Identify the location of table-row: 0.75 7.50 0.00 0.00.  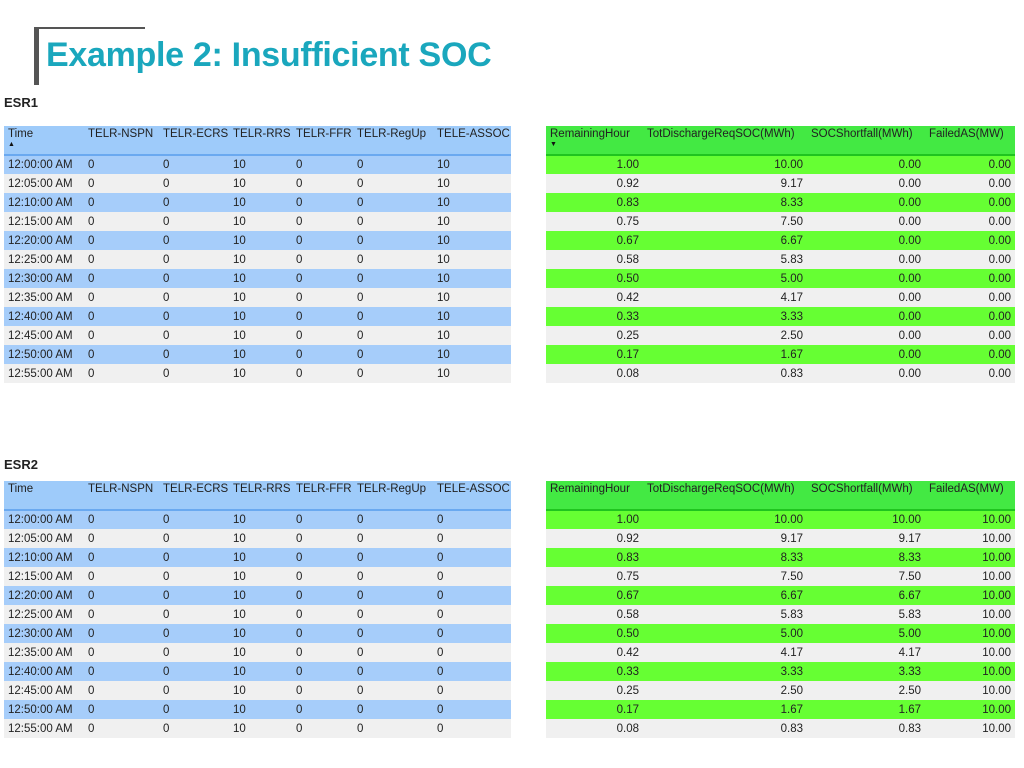
(780, 221).